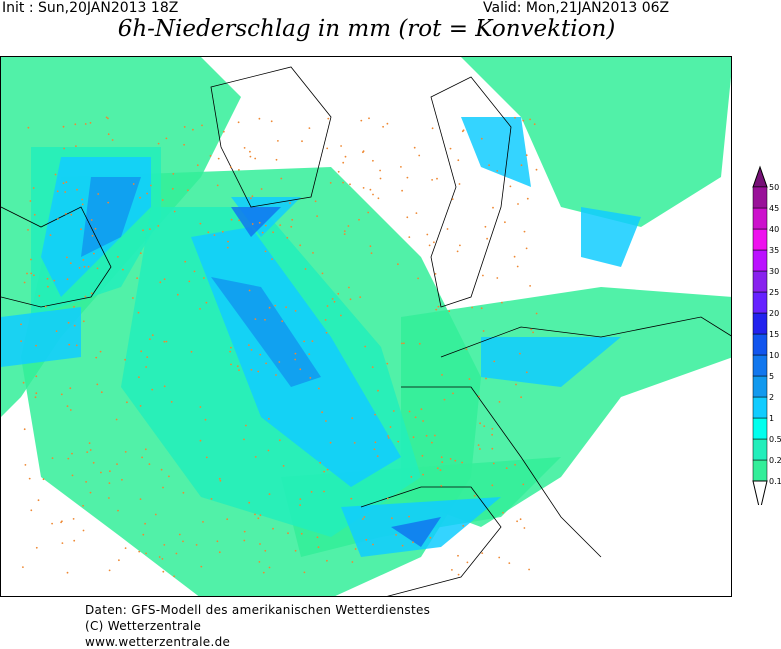 This screenshot has height=649, width=781. I want to click on colorbar-label: 30, so click(774, 271).